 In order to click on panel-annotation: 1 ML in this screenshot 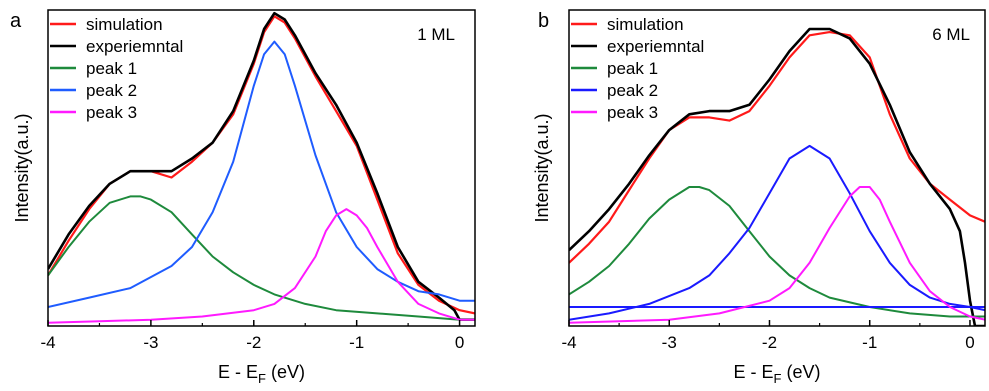, I will do `click(436, 34)`.